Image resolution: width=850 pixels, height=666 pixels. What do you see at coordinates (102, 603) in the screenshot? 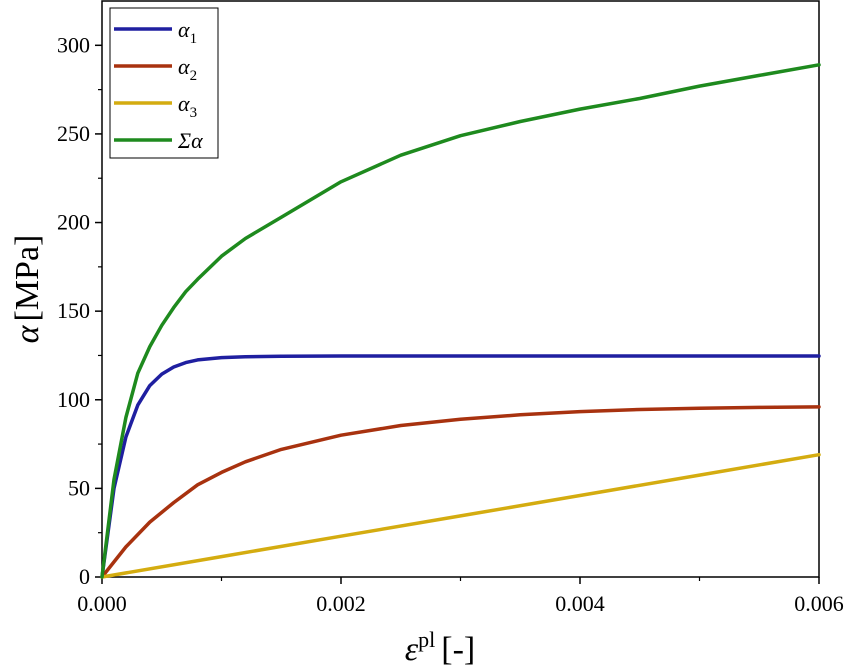
I see `x-tick-label: 0.000` at bounding box center [102, 603].